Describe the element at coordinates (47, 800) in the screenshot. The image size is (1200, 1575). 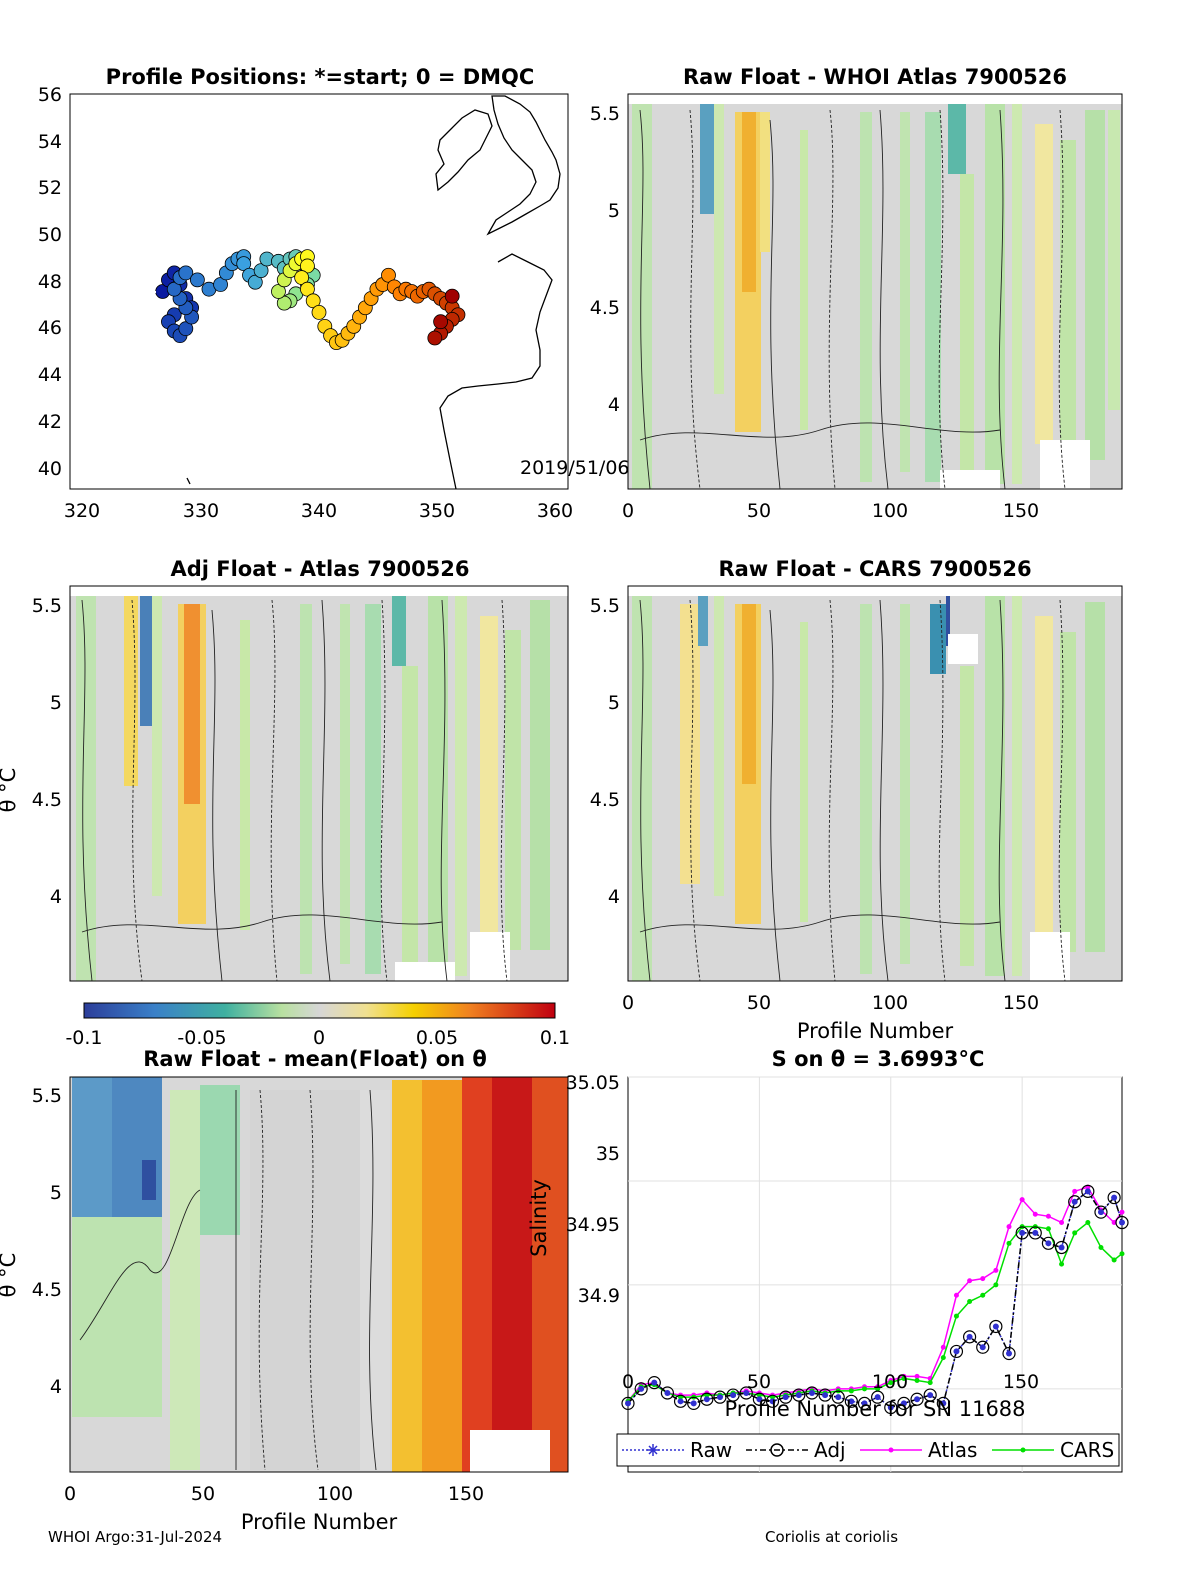
I see `adj-atlas-ytick: 4.5` at that location.